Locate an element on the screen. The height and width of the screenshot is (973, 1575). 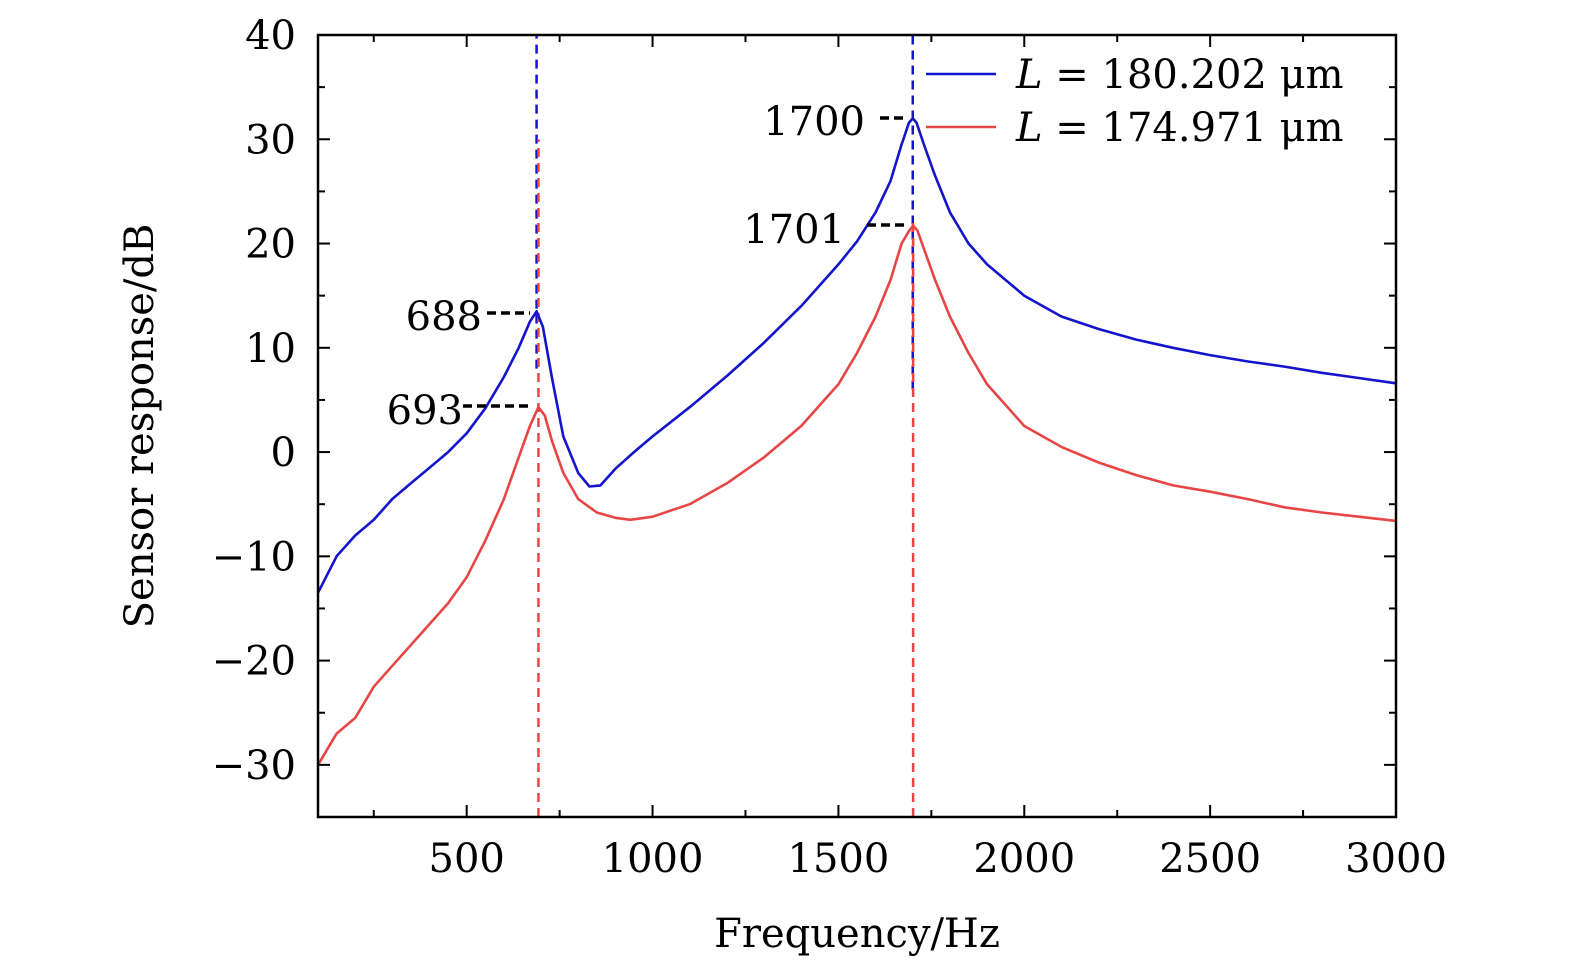
x-tick-label: 2000 is located at coordinates (1024, 859).